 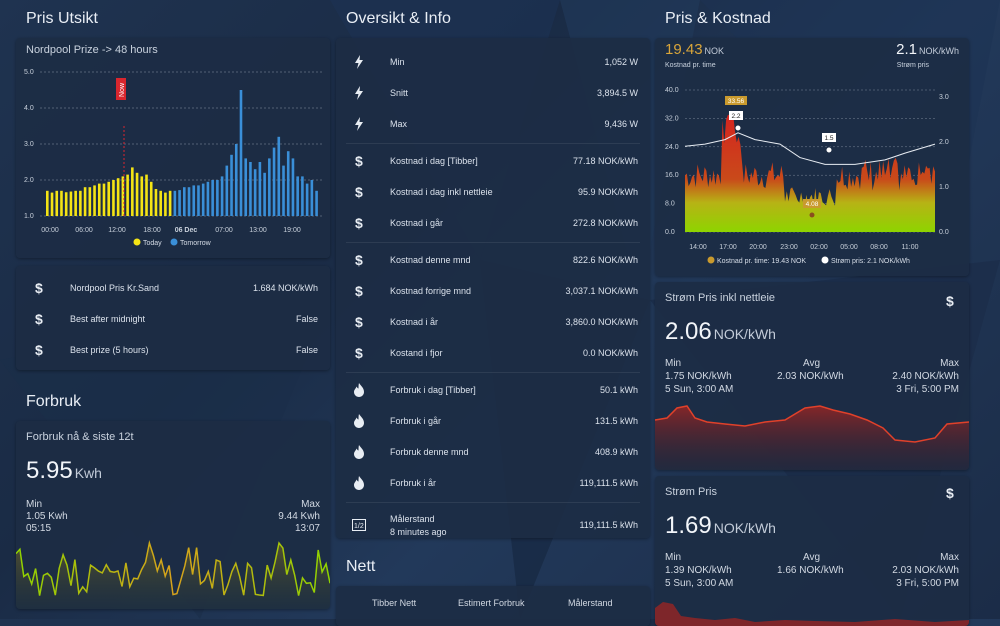 I want to click on y-left-tick: 8.0, so click(x=670, y=204).